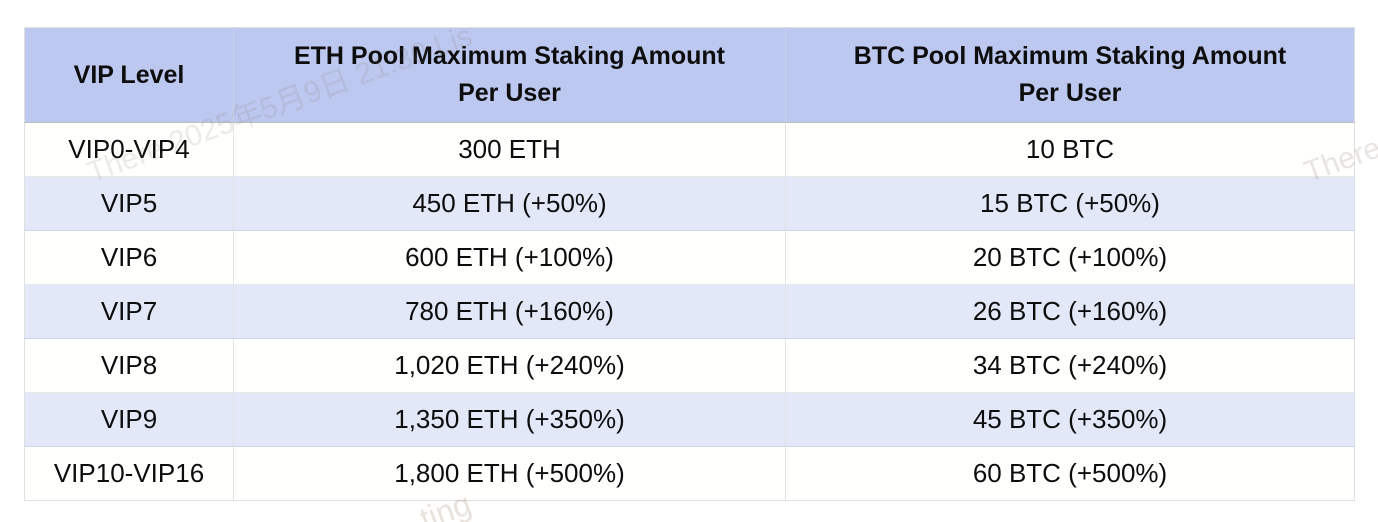 This screenshot has width=1378, height=522. What do you see at coordinates (1070, 75) in the screenshot?
I see `header-btc-pool-max: BTC Pool Maximum Staking Amount Per User` at bounding box center [1070, 75].